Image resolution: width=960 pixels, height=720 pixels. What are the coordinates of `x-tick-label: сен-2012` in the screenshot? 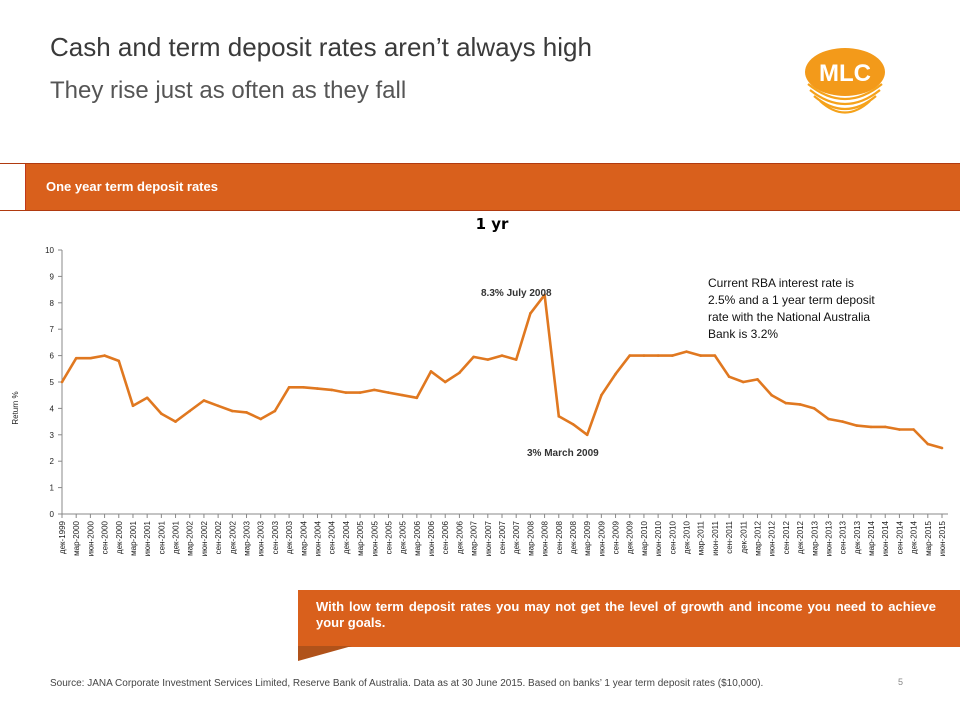 It's located at (786, 537).